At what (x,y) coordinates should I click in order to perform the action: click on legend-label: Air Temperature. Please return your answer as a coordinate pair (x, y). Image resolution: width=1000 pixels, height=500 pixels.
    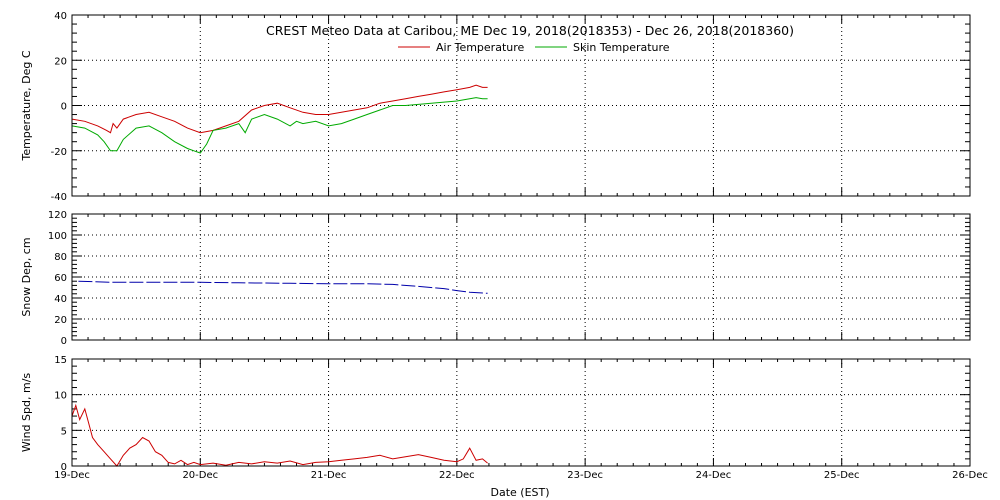
    Looking at the image, I should click on (480, 47).